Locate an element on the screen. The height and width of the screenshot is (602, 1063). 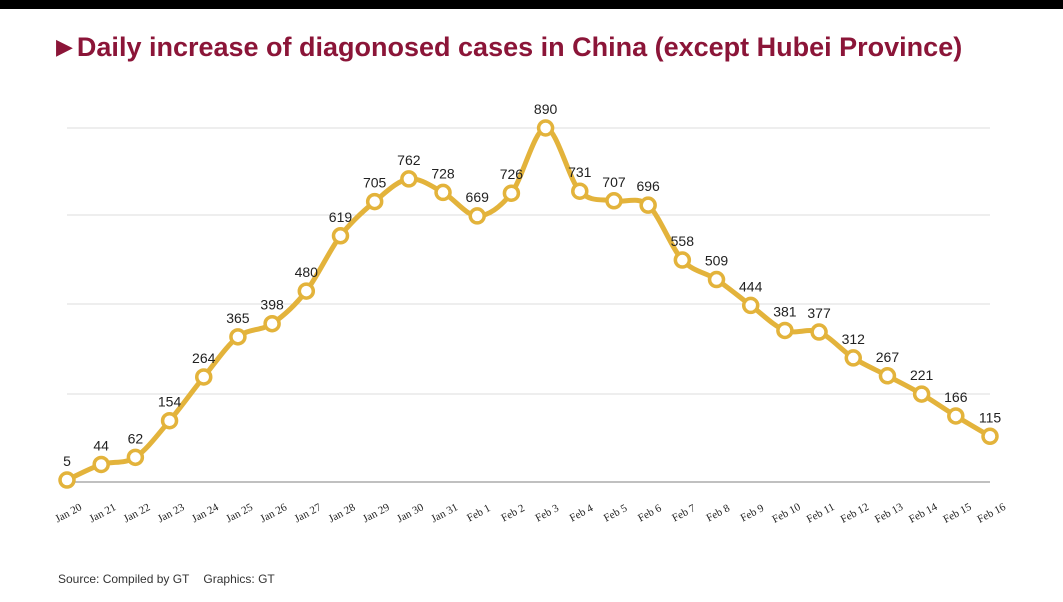
x-tick-label: Feb 2 is located at coordinates (512, 513).